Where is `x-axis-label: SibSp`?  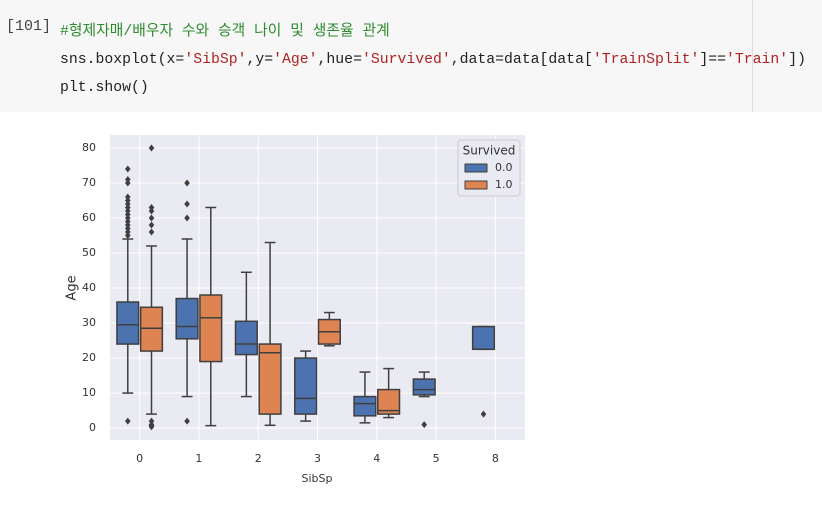 x-axis-label: SibSp is located at coordinates (317, 478).